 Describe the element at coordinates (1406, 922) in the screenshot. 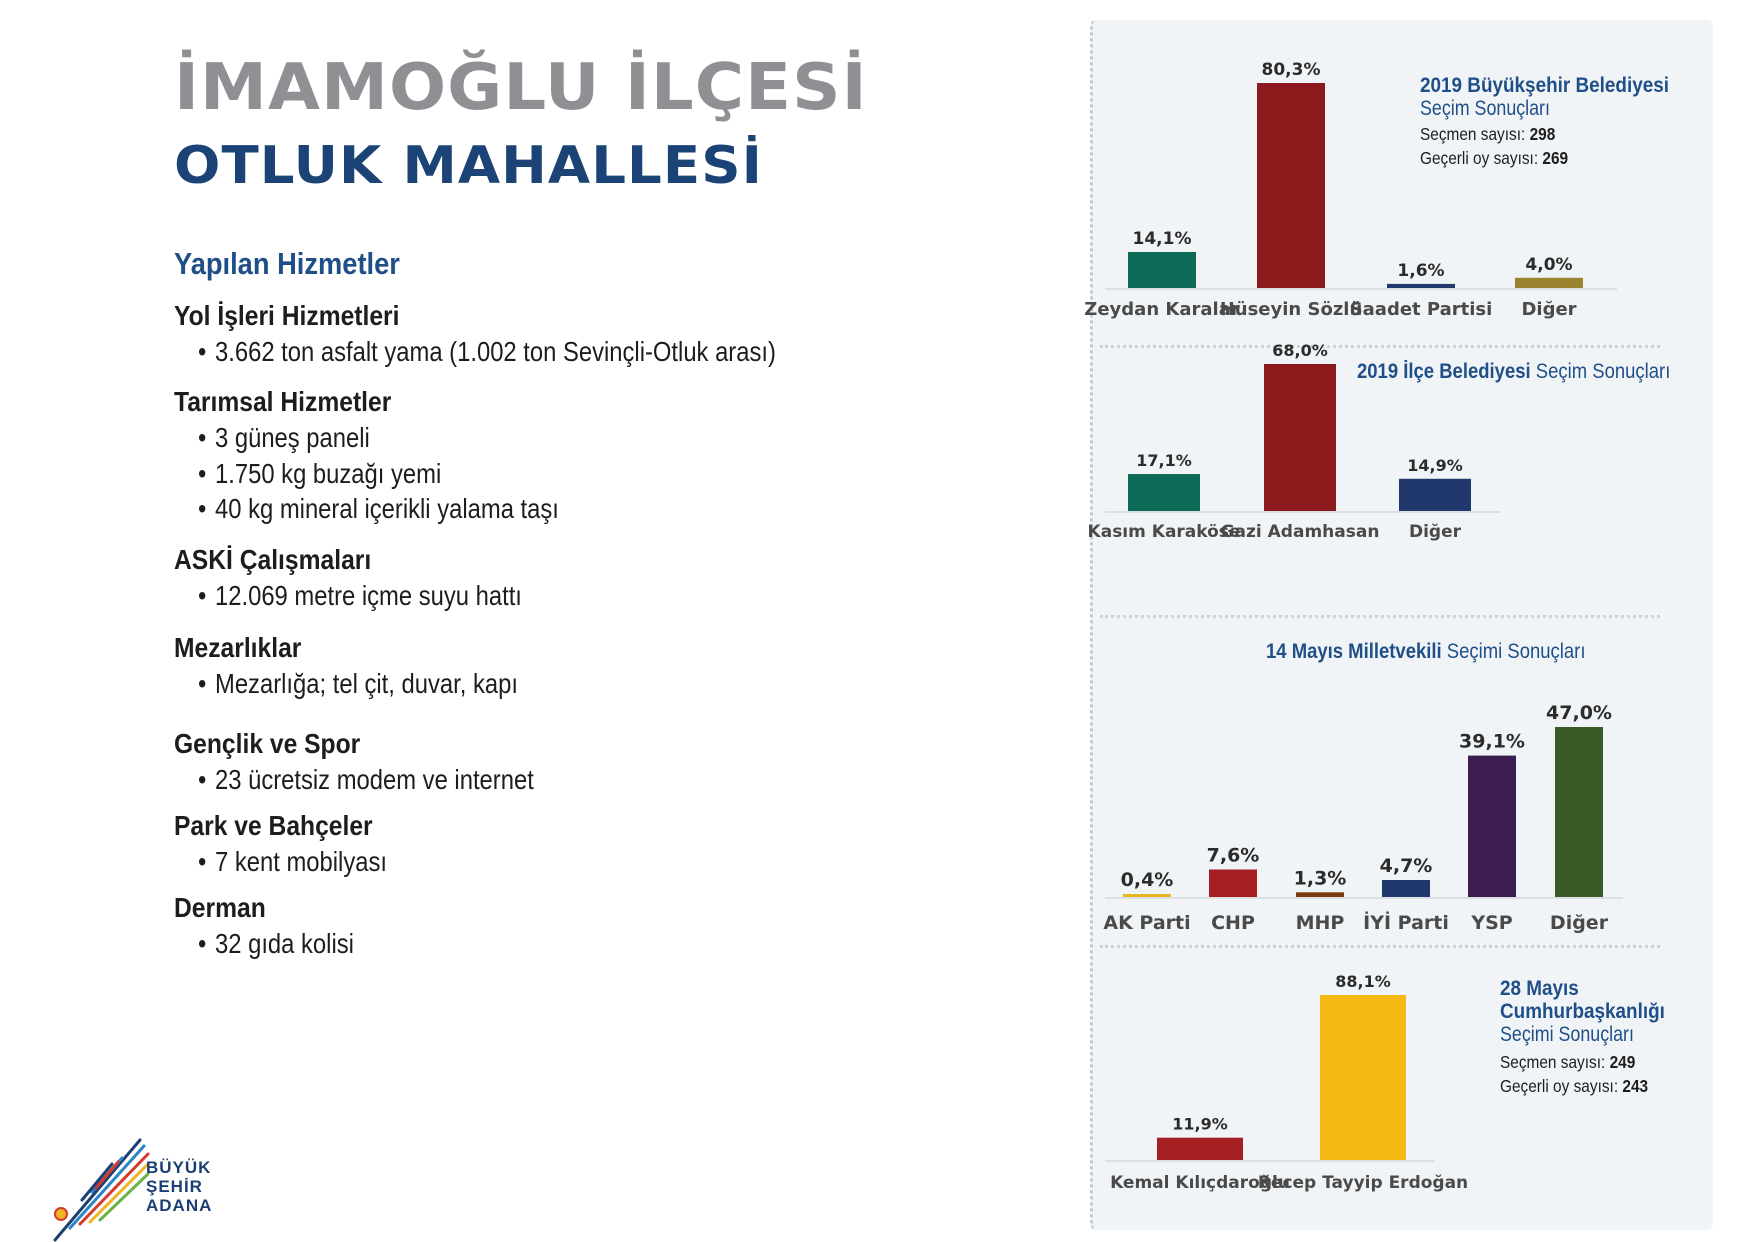

I see `category-label: İYİ Parti` at that location.